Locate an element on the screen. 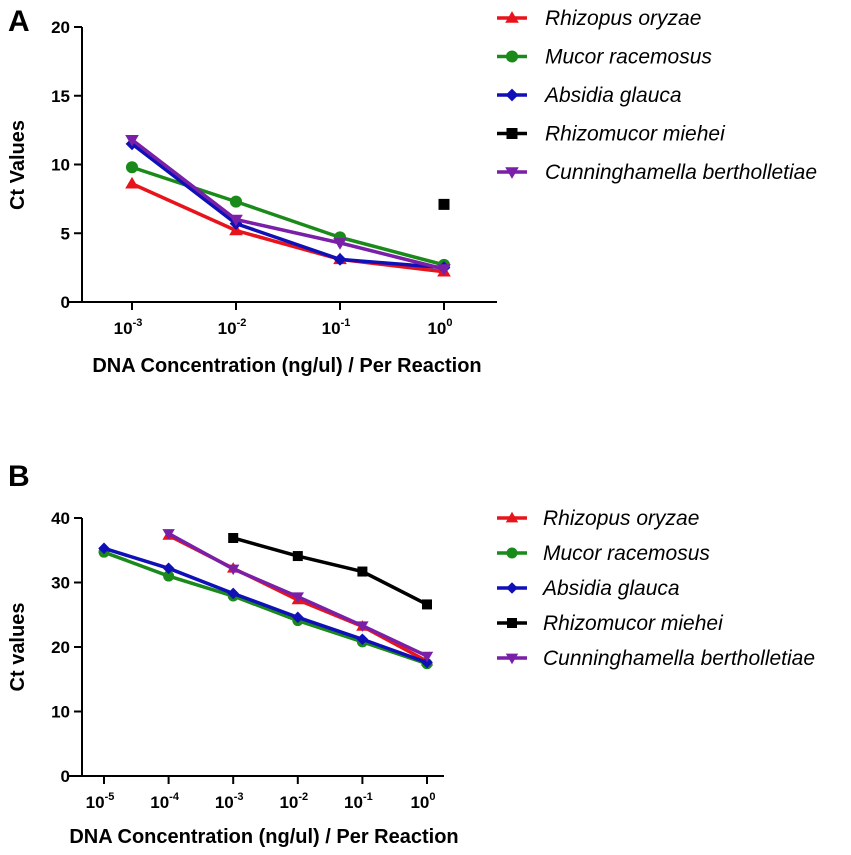  y-tick-label: 30 is located at coordinates (60, 583).